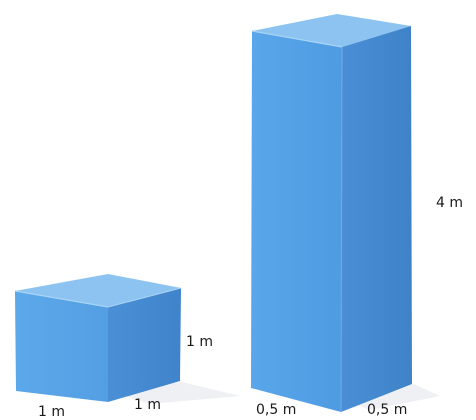 The height and width of the screenshot is (420, 476). I want to click on cube-height-label: 1 m, so click(199, 342).